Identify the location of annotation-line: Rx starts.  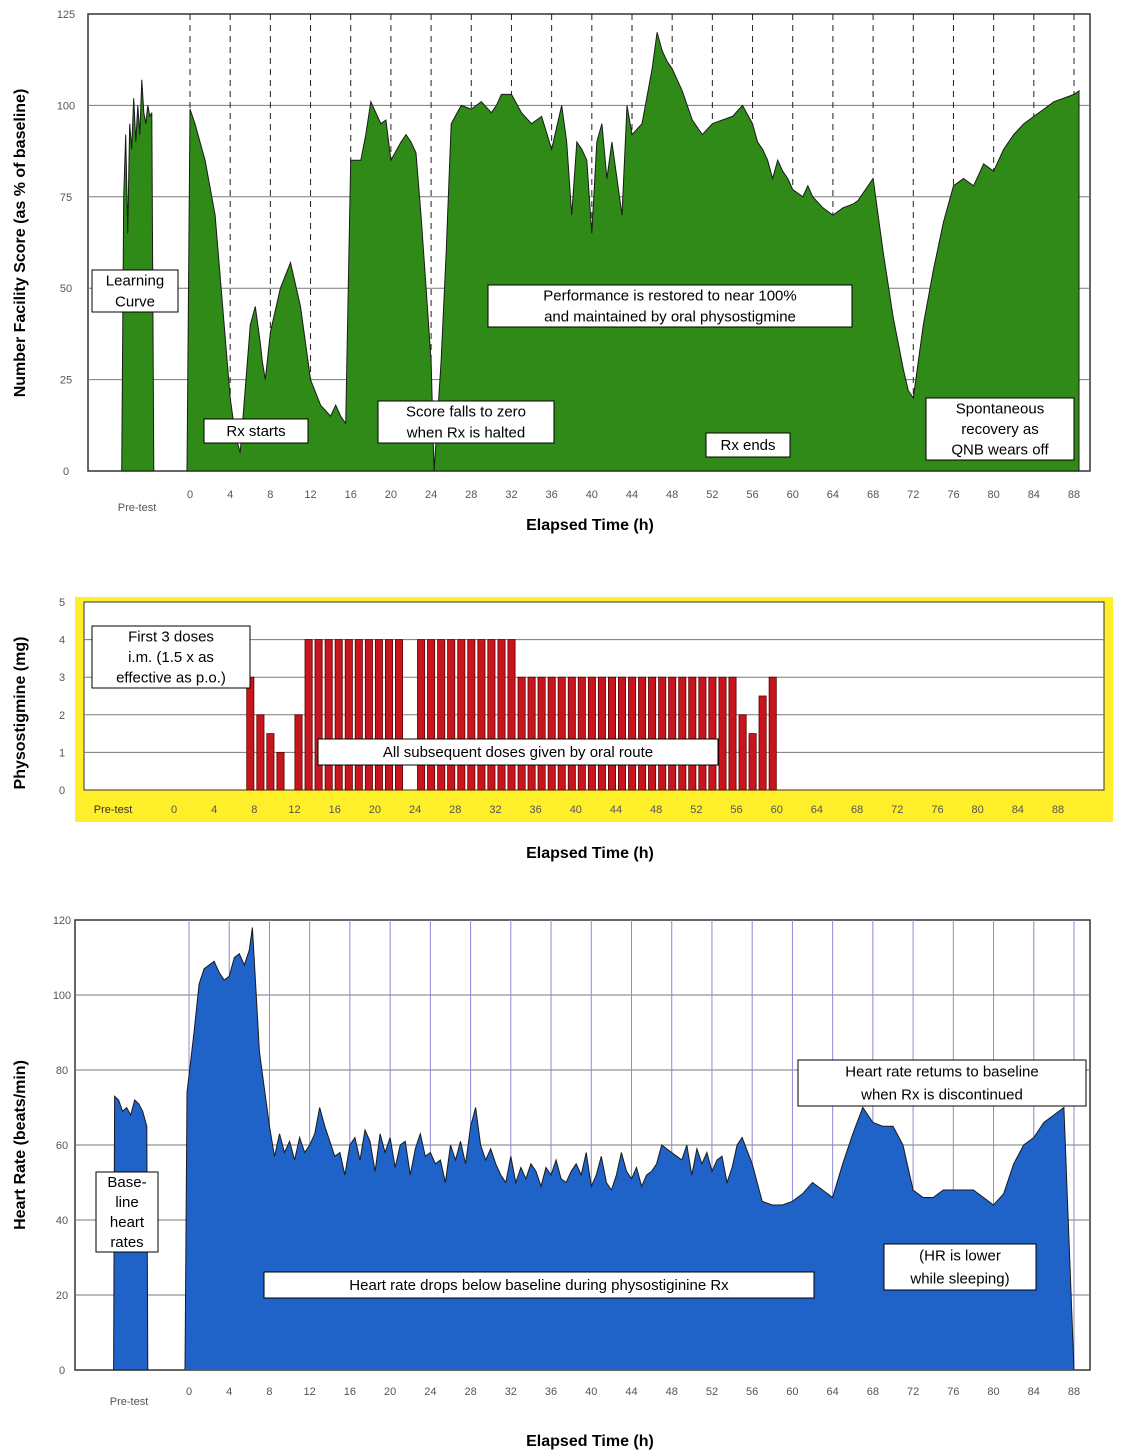
(255, 431).